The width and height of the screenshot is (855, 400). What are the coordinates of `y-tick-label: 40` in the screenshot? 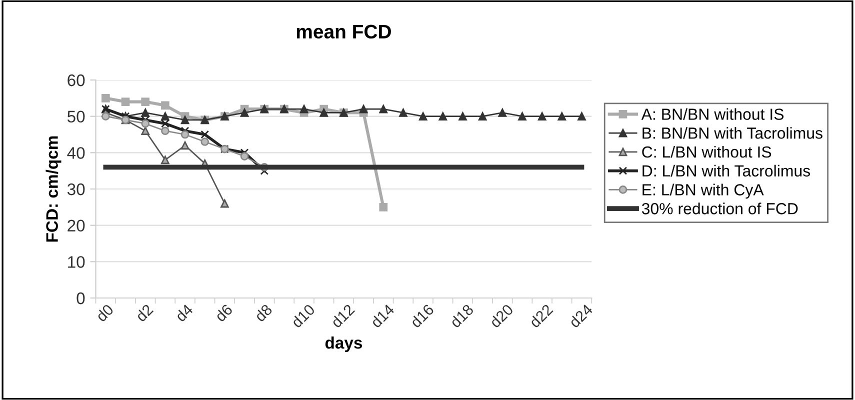 It's located at (76, 153).